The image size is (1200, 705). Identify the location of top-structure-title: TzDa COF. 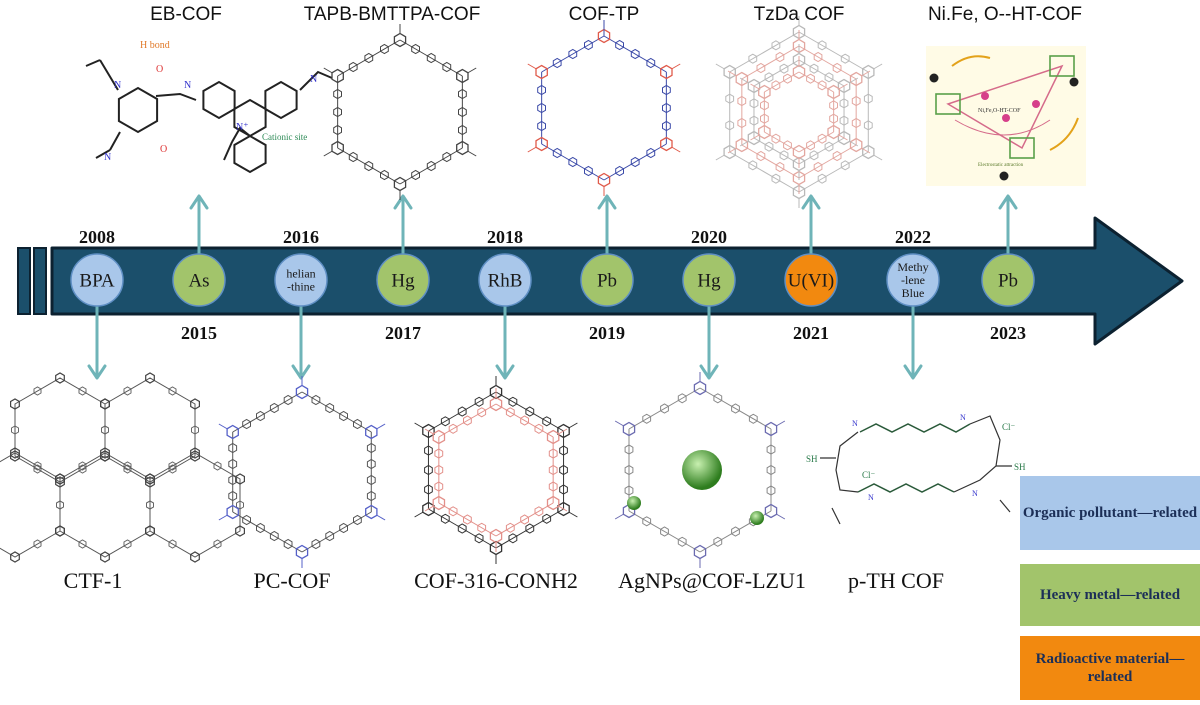
(799, 14).